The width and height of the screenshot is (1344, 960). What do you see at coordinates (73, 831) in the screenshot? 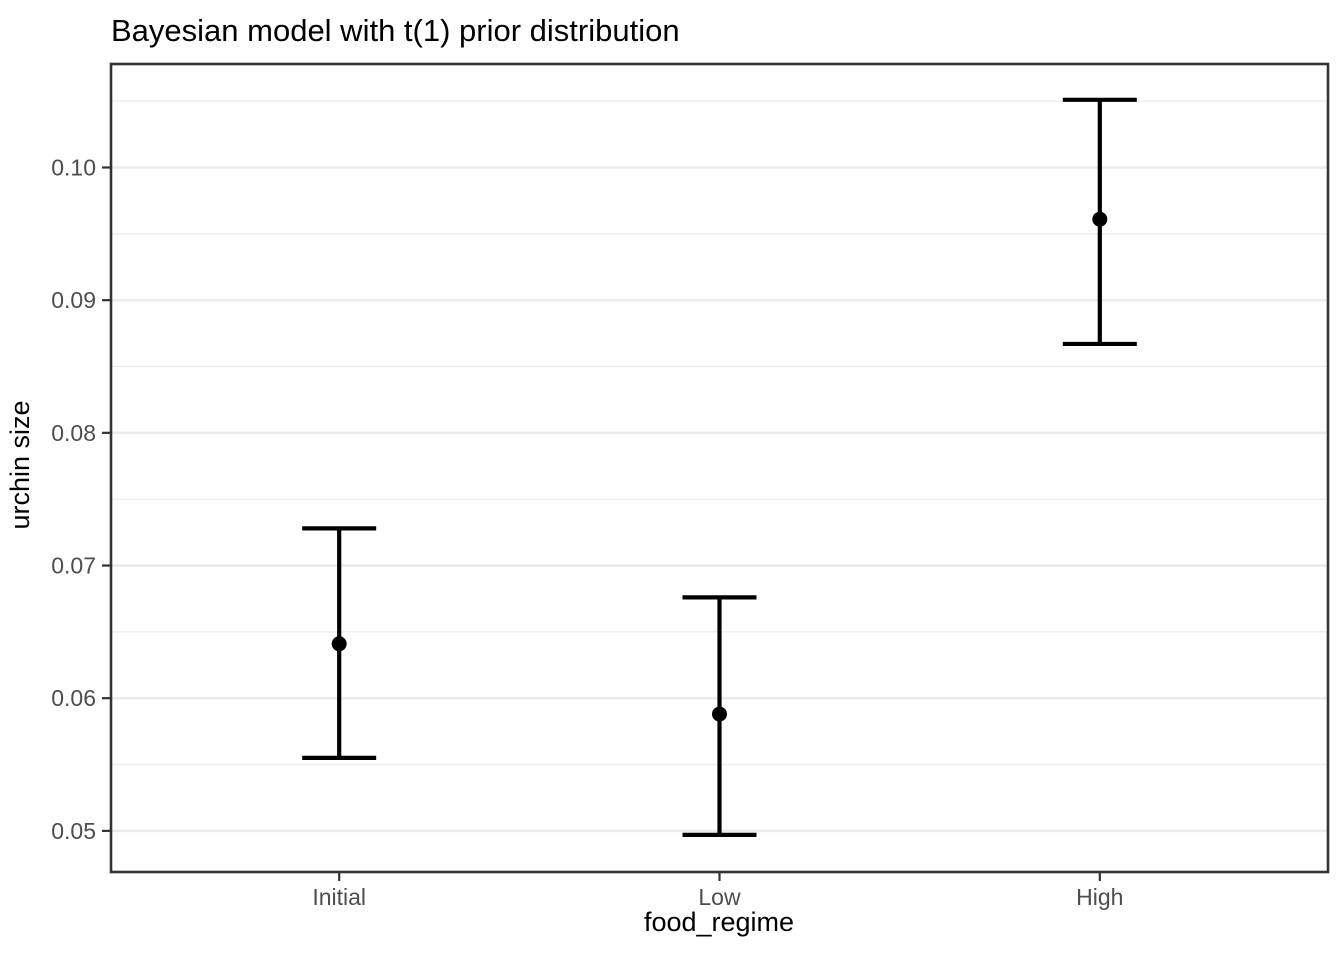
I see `y-tick-label: 0.05` at bounding box center [73, 831].